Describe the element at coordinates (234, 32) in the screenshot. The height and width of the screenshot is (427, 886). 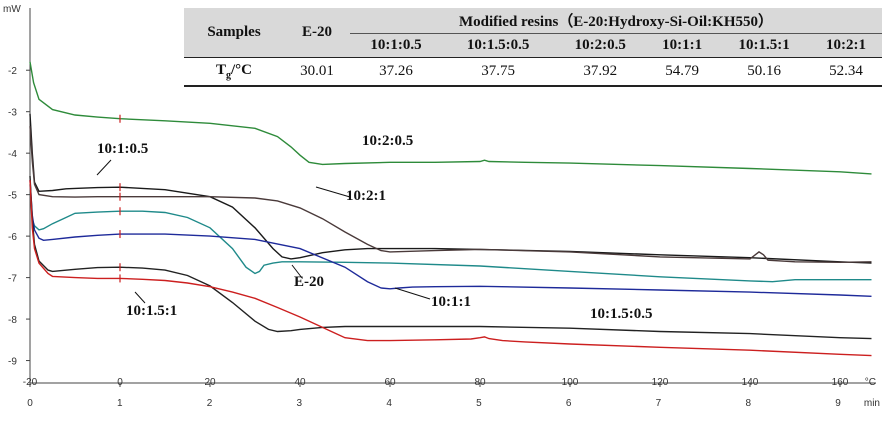
I see `samples-header: Samples` at that location.